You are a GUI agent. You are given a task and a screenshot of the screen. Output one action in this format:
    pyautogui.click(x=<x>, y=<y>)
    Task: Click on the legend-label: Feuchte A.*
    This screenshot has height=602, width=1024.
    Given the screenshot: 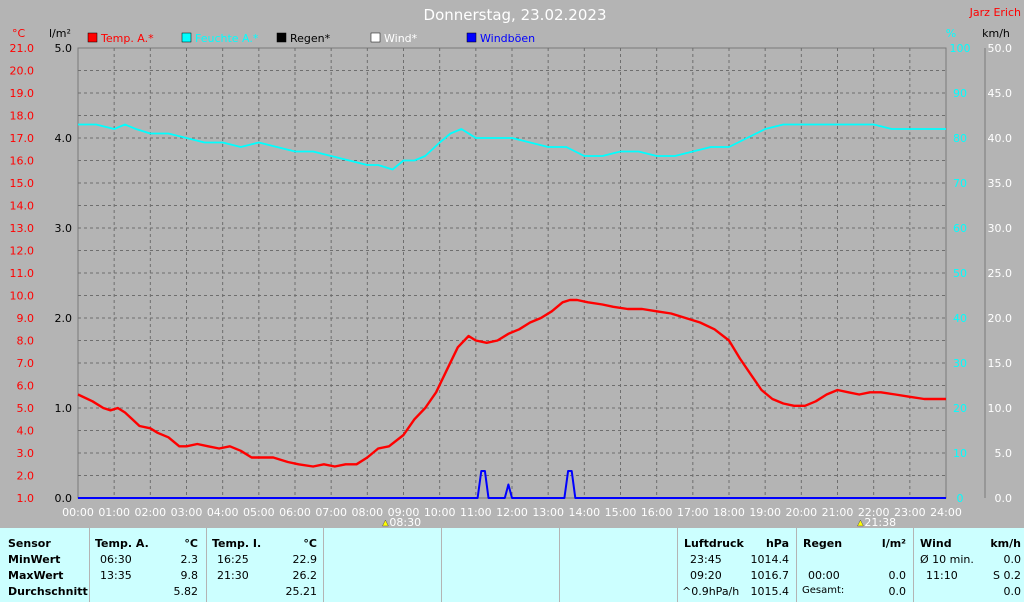 What is the action you would take?
    pyautogui.click(x=227, y=38)
    